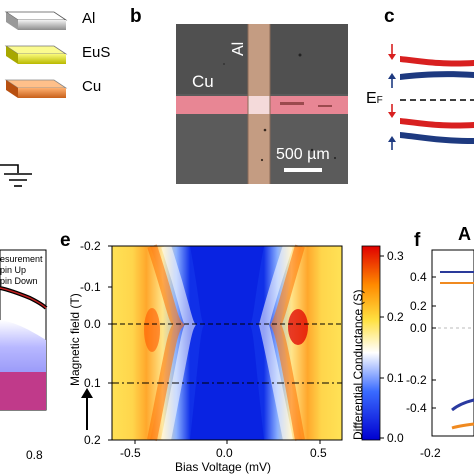  Describe the element at coordinates (418, 306) in the screenshot. I see `f-y-tick-label: 0.2` at that location.